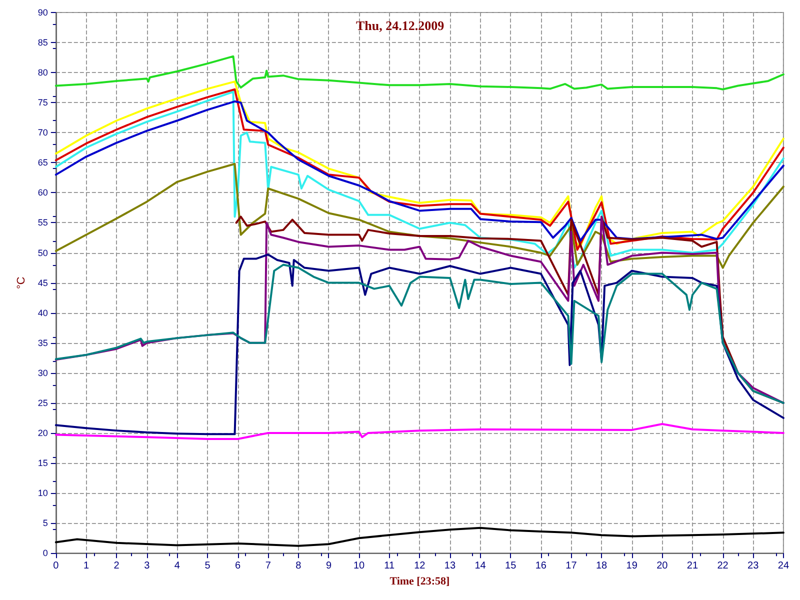 The image size is (800, 600). I want to click on y-tick-label: 60, so click(43, 193).